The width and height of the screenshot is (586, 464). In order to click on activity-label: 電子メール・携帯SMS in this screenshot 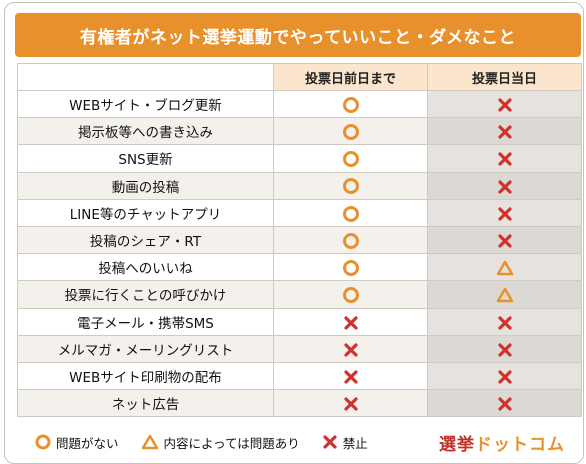, I will do `click(145, 321)`.